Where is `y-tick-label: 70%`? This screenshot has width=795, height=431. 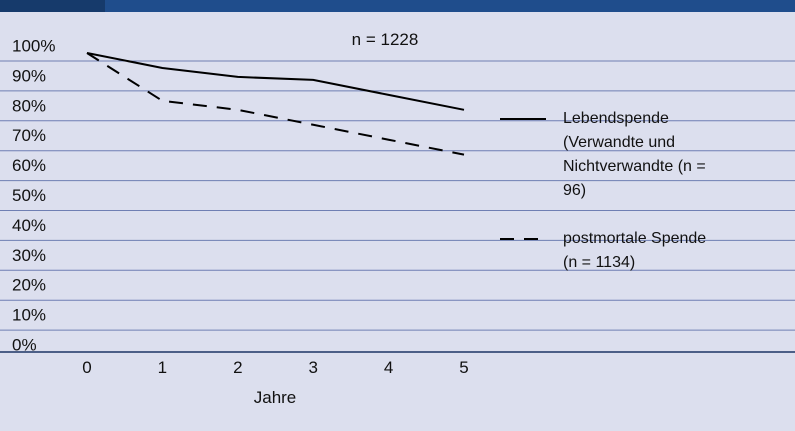
y-tick-label: 70% is located at coordinates (29, 135).